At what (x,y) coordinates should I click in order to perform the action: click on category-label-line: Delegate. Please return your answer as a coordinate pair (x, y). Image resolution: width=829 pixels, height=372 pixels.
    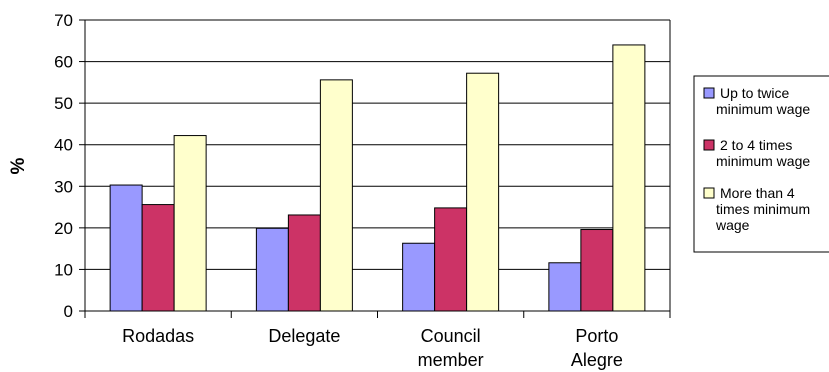
    Looking at the image, I should click on (304, 336).